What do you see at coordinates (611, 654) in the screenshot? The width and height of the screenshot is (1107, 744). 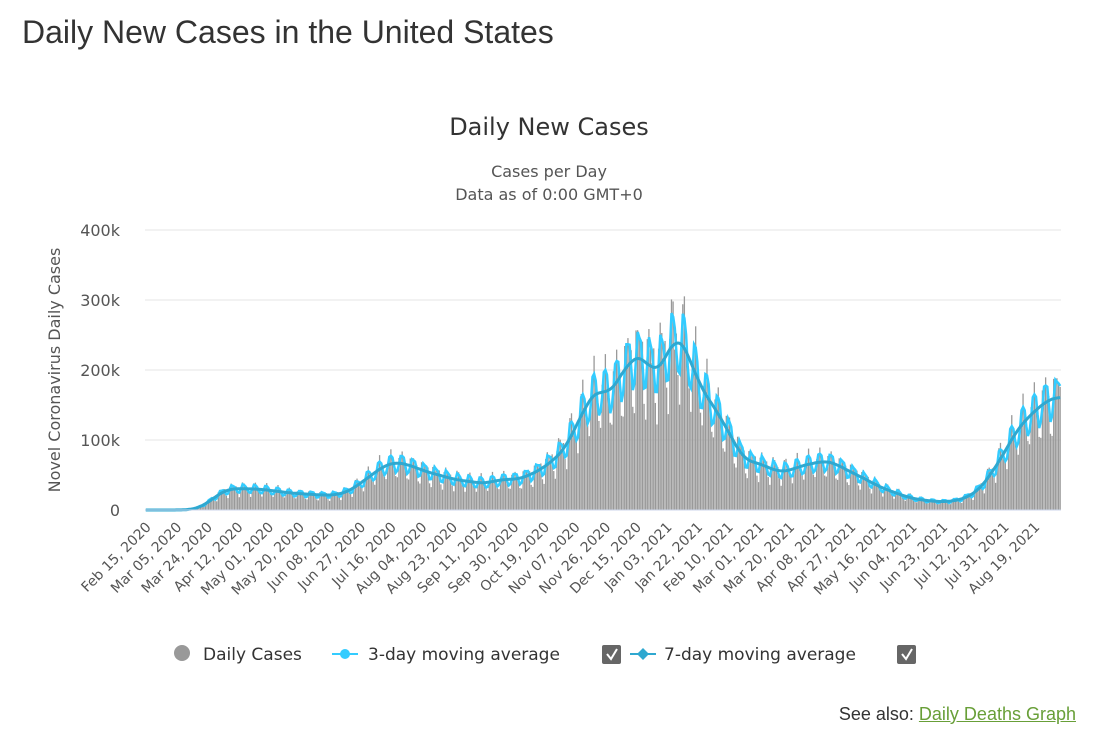 I see `checkbox-3-day` at bounding box center [611, 654].